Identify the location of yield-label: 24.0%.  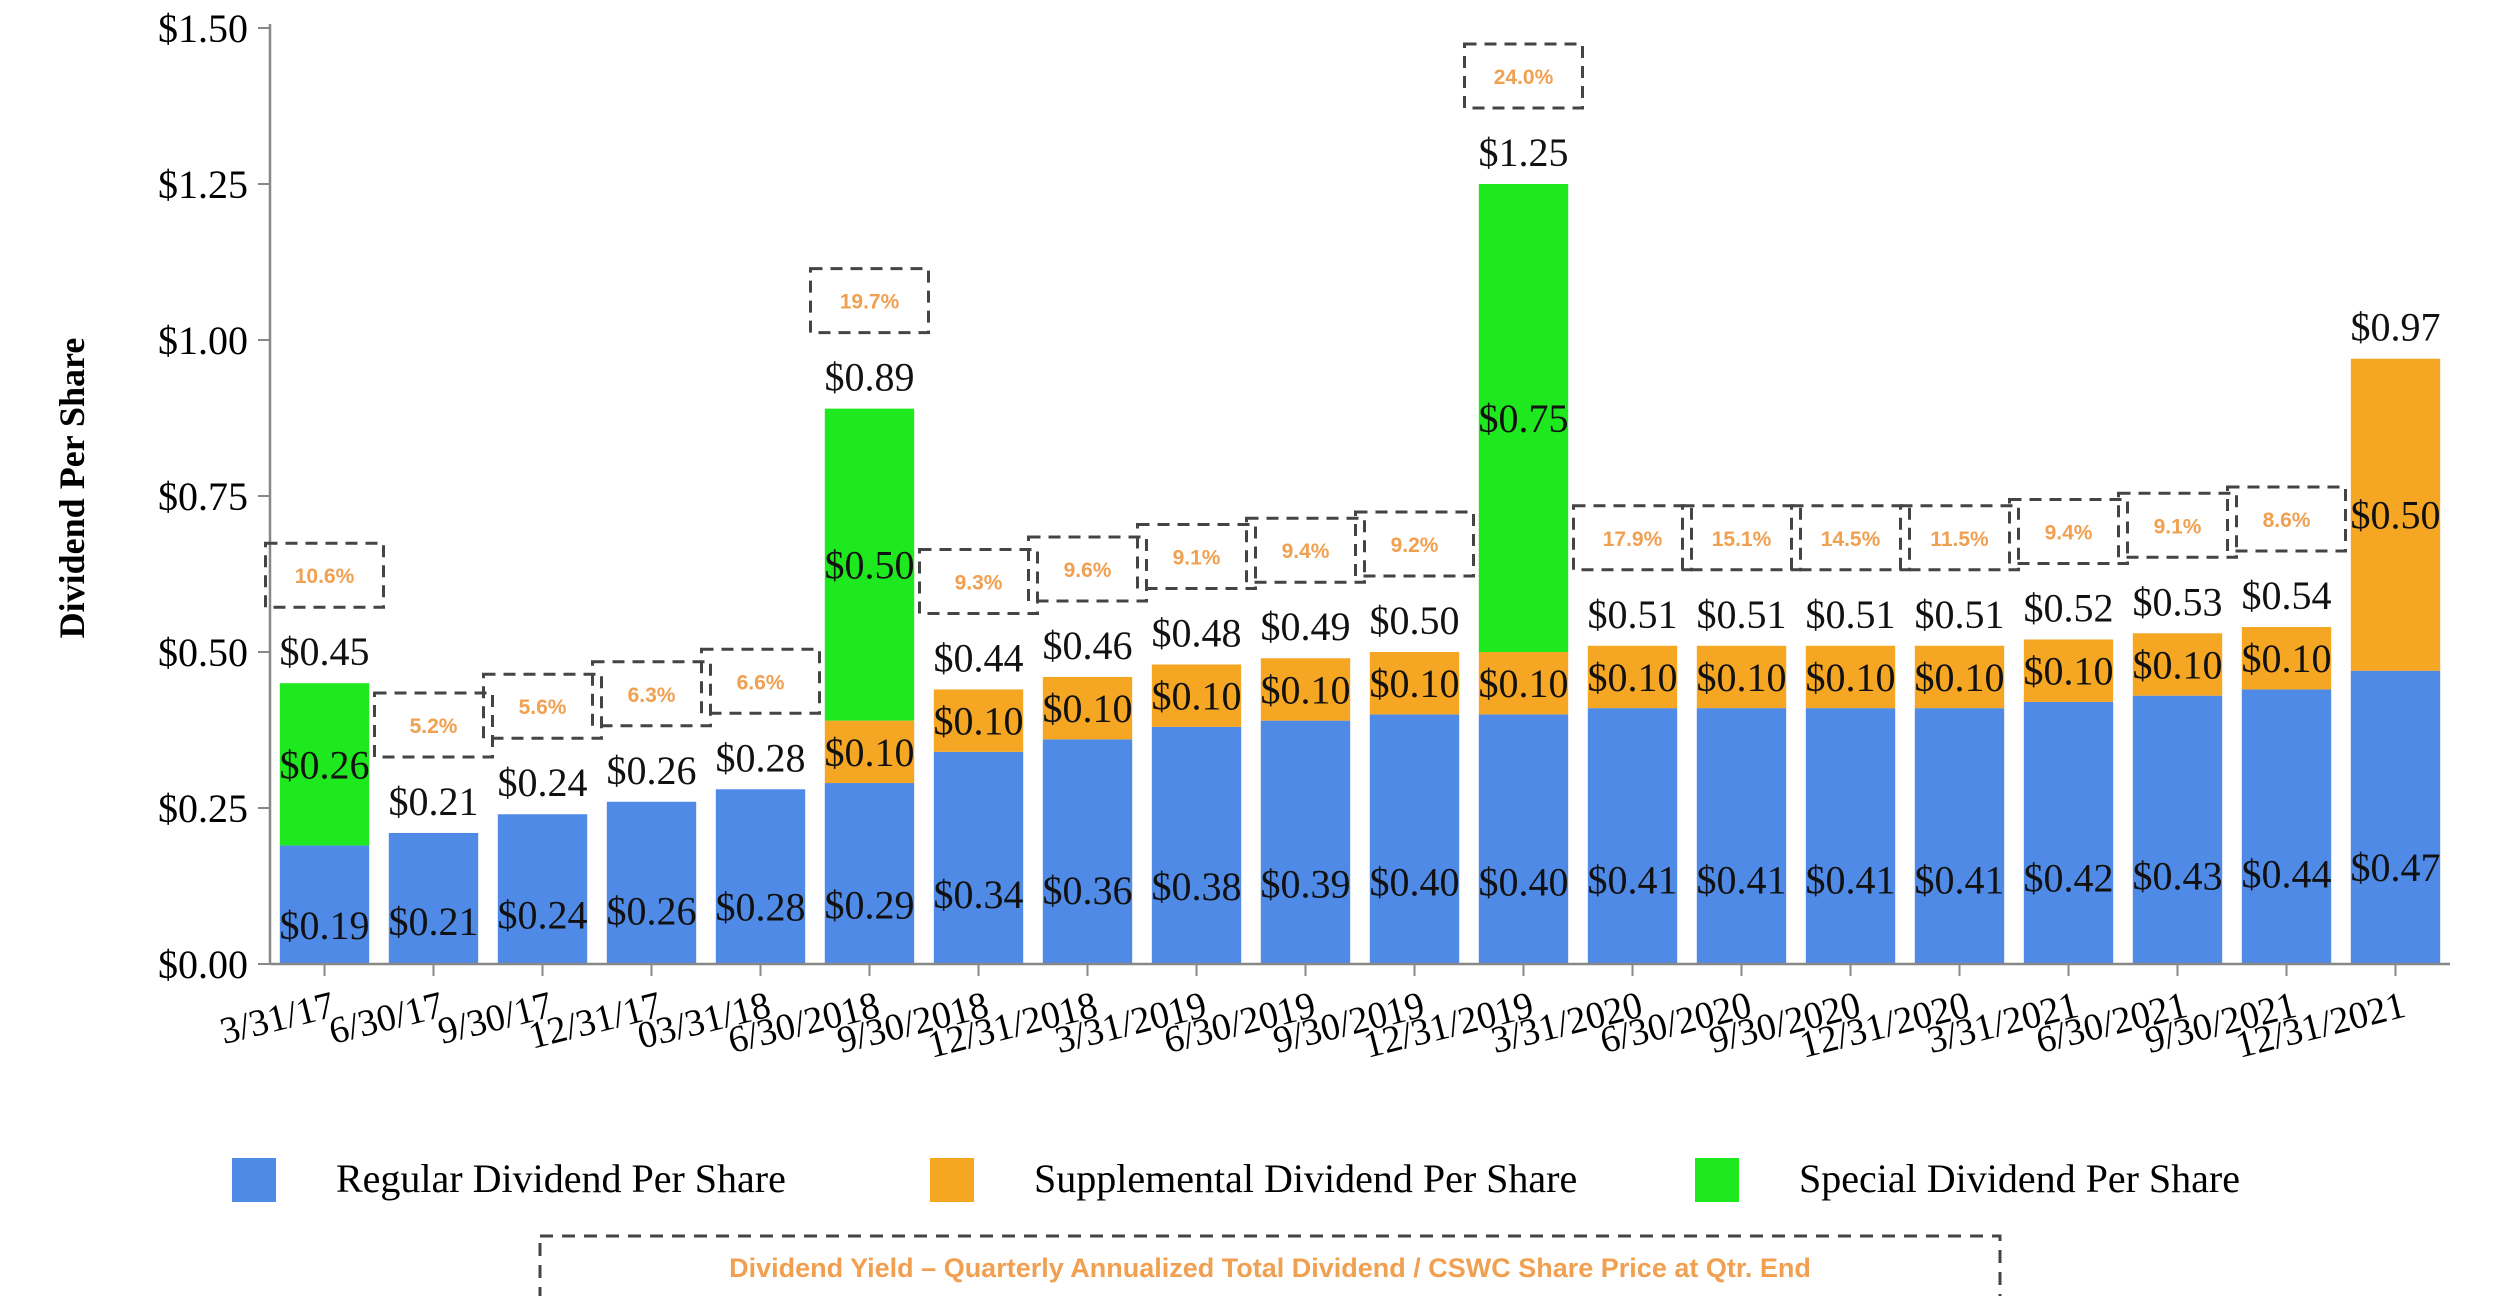
(1524, 77).